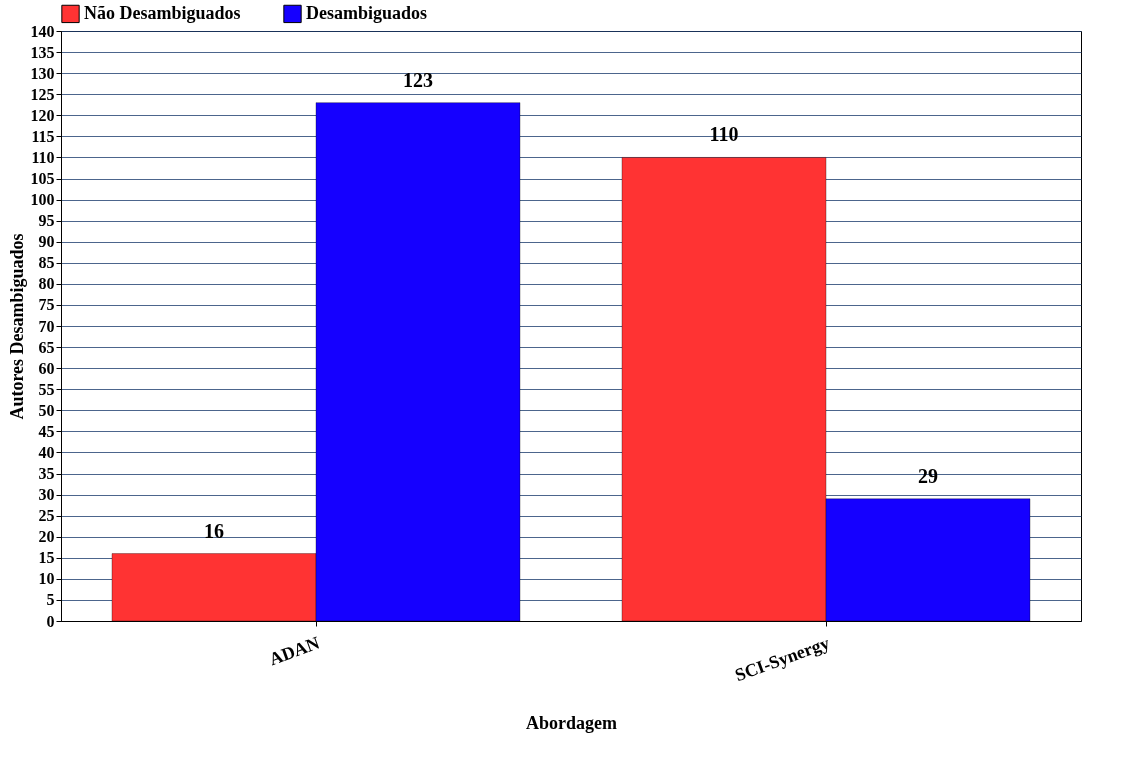 The width and height of the screenshot is (1145, 766). I want to click on y-tick-label: 140, so click(42, 31).